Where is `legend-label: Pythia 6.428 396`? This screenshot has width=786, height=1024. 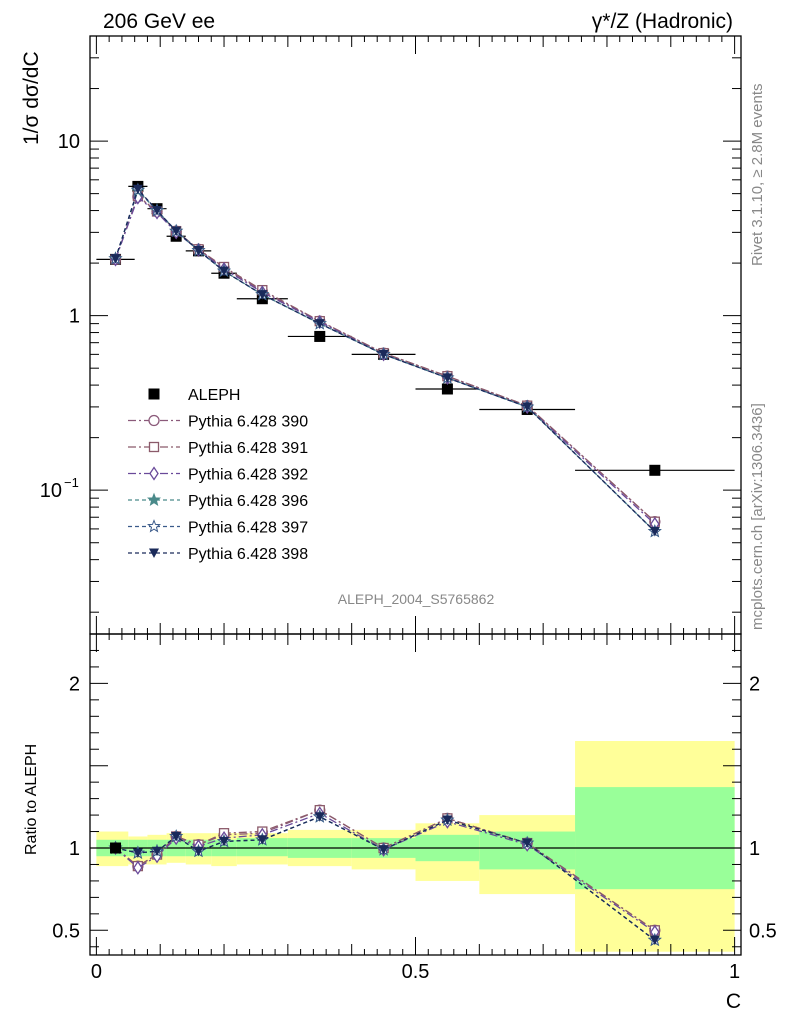 legend-label: Pythia 6.428 396 is located at coordinates (248, 501).